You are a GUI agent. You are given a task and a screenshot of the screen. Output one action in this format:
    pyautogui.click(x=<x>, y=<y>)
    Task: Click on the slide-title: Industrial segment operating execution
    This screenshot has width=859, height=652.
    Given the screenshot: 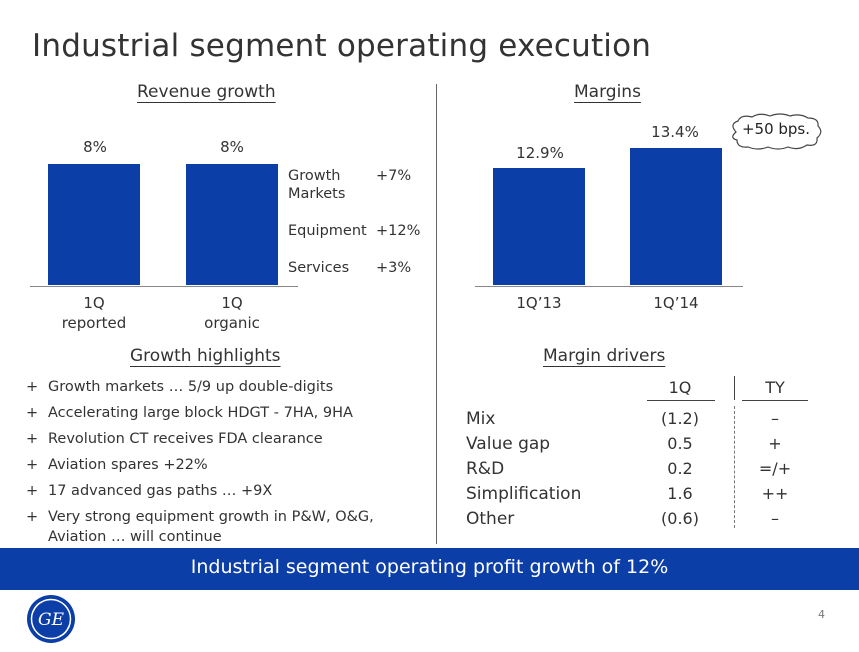 What is the action you would take?
    pyautogui.click(x=342, y=46)
    